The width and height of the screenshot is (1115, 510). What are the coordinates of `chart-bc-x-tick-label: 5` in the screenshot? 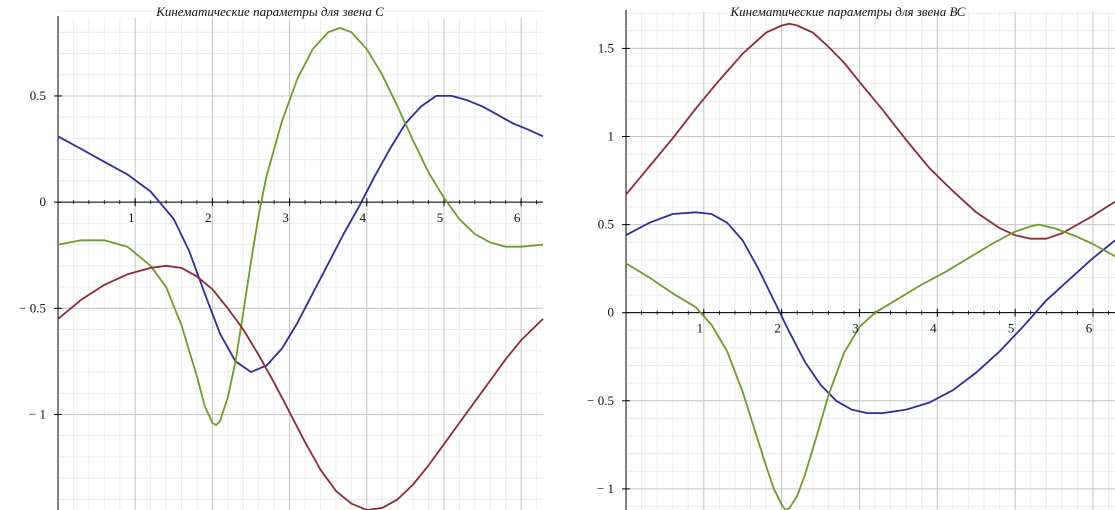 It's located at (1011, 328).